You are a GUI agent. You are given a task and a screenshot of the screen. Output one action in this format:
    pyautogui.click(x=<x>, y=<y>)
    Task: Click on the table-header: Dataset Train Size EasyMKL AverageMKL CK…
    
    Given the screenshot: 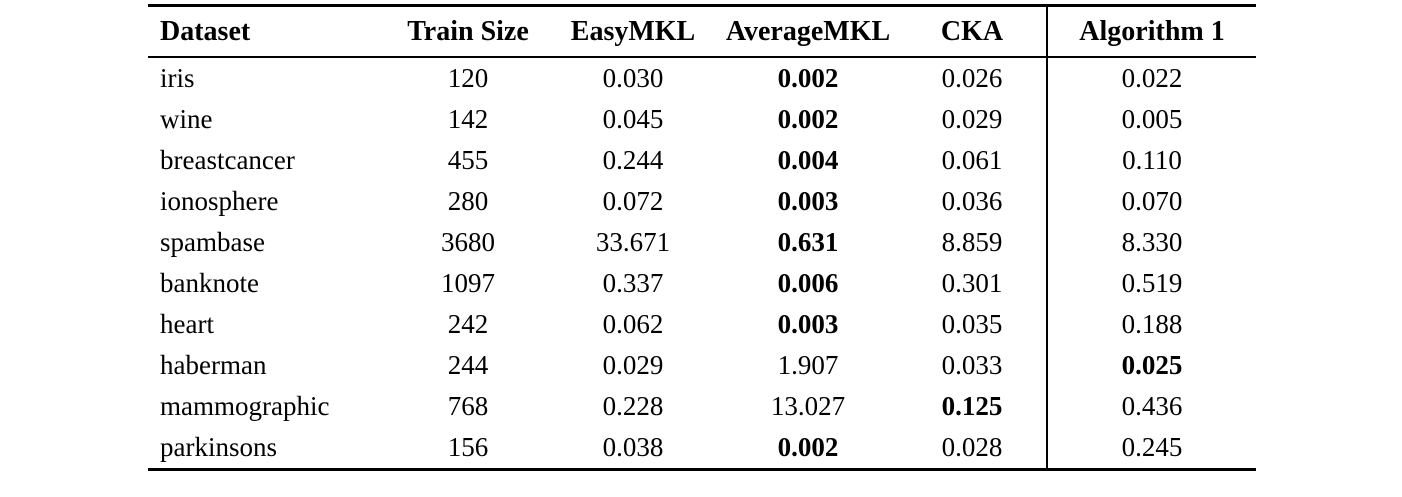 What is the action you would take?
    pyautogui.click(x=702, y=31)
    